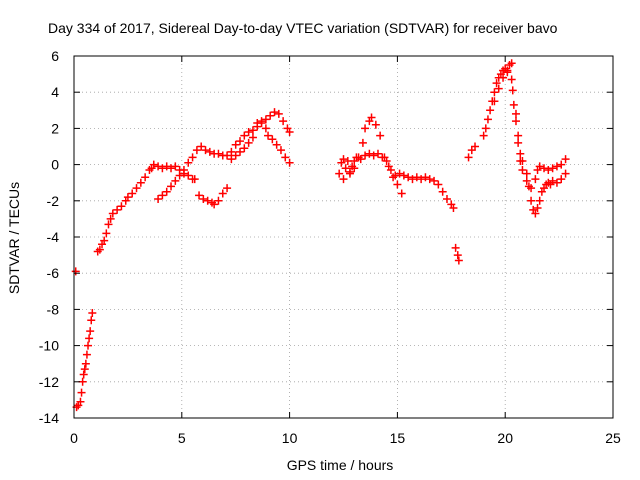  Describe the element at coordinates (182, 438) in the screenshot. I see `x-tick-label: 5` at that location.